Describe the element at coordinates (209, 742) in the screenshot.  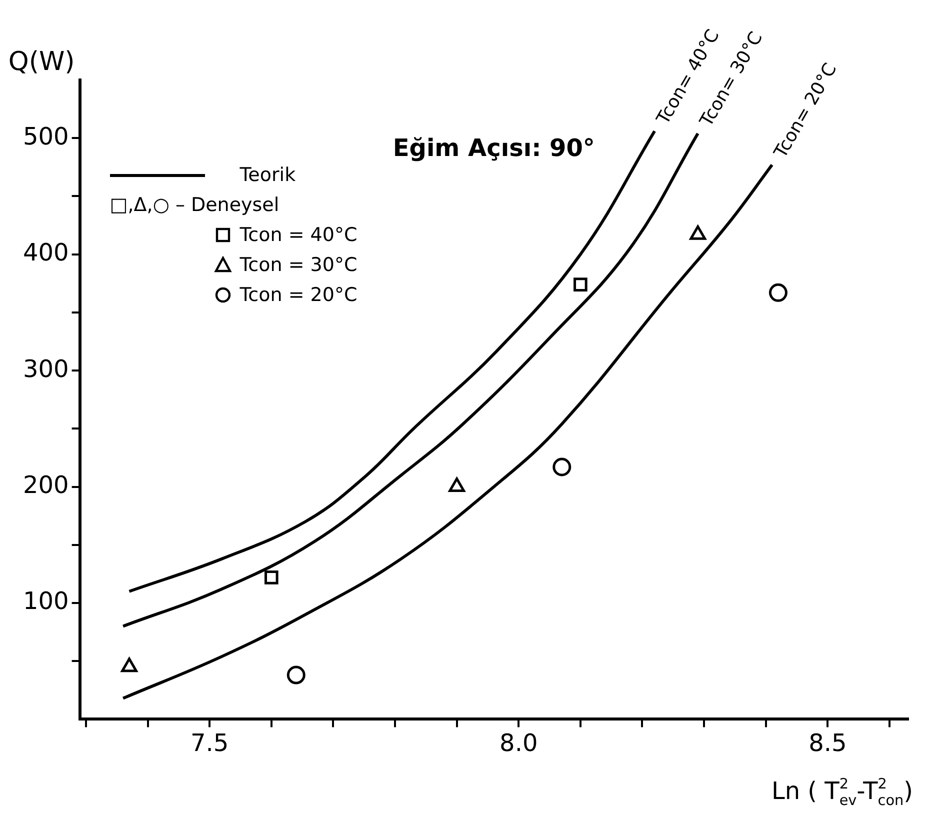
I see `x-tick-label: 7.5` at that location.